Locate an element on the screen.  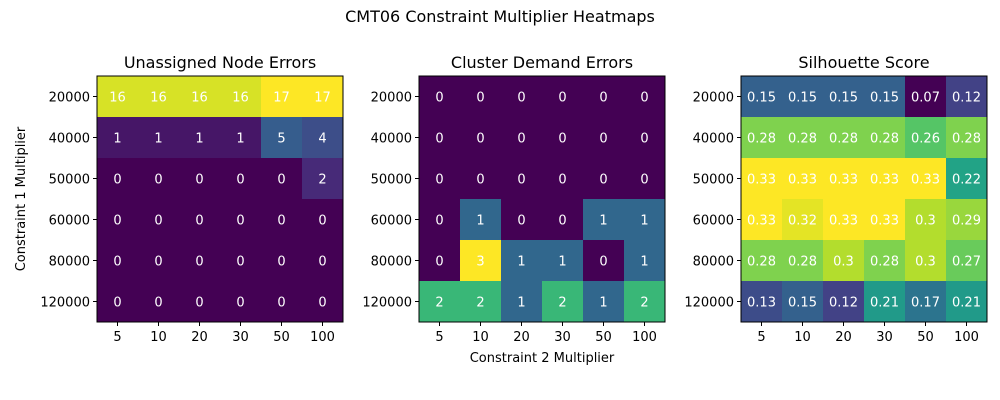
cell-value-label: 0.32 is located at coordinates (802, 221).